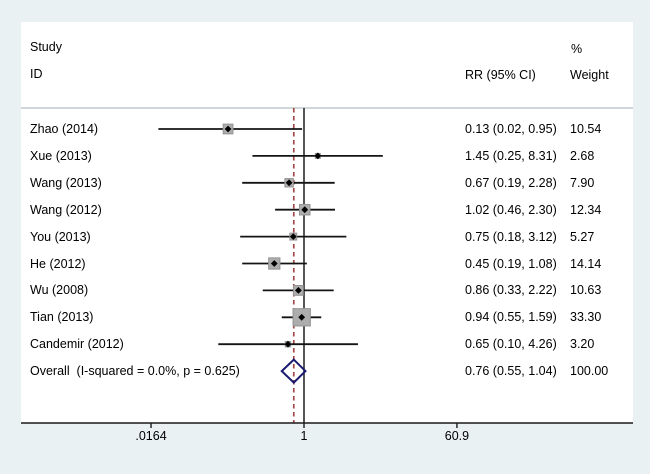 This screenshot has width=650, height=474. What do you see at coordinates (66, 209) in the screenshot?
I see `study-label: Wang (2012)` at bounding box center [66, 209].